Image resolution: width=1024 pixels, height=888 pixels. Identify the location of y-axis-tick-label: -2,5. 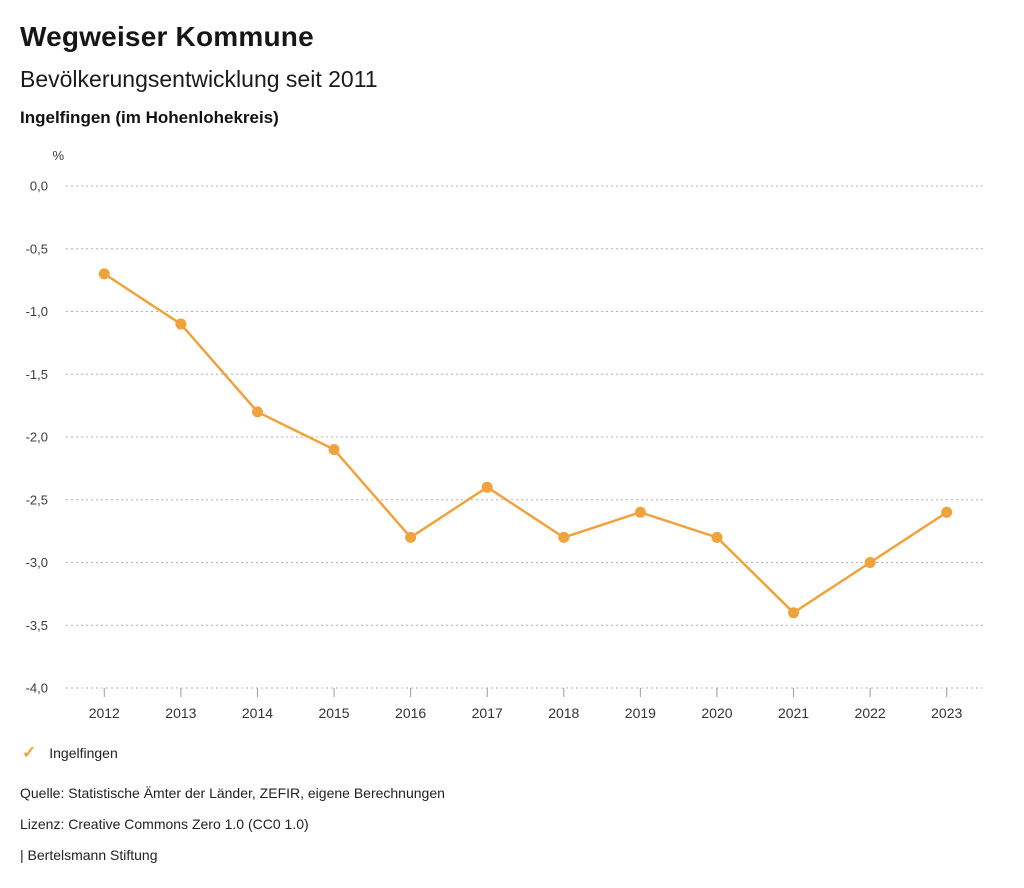
(37, 499).